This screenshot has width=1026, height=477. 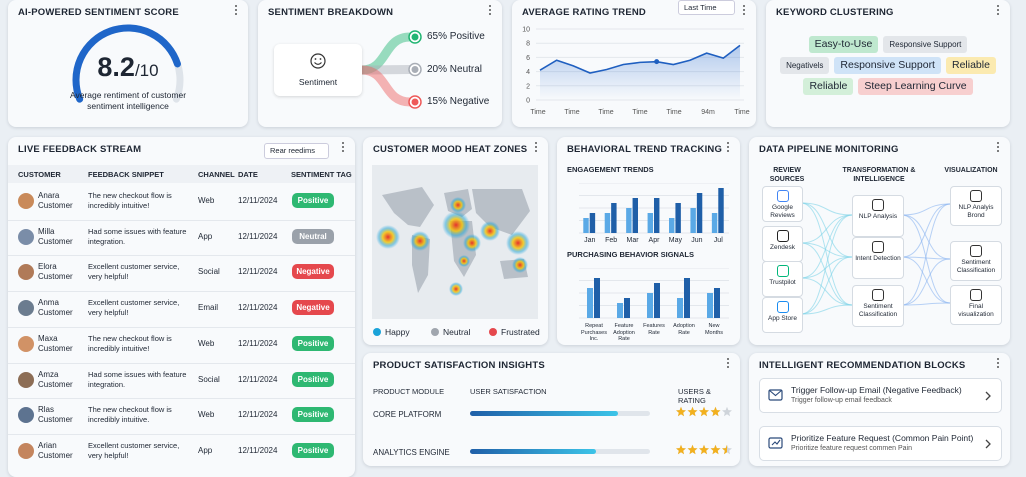 What do you see at coordinates (829, 149) in the screenshot?
I see `card-title: DATA PIPELINE MONITORING` at bounding box center [829, 149].